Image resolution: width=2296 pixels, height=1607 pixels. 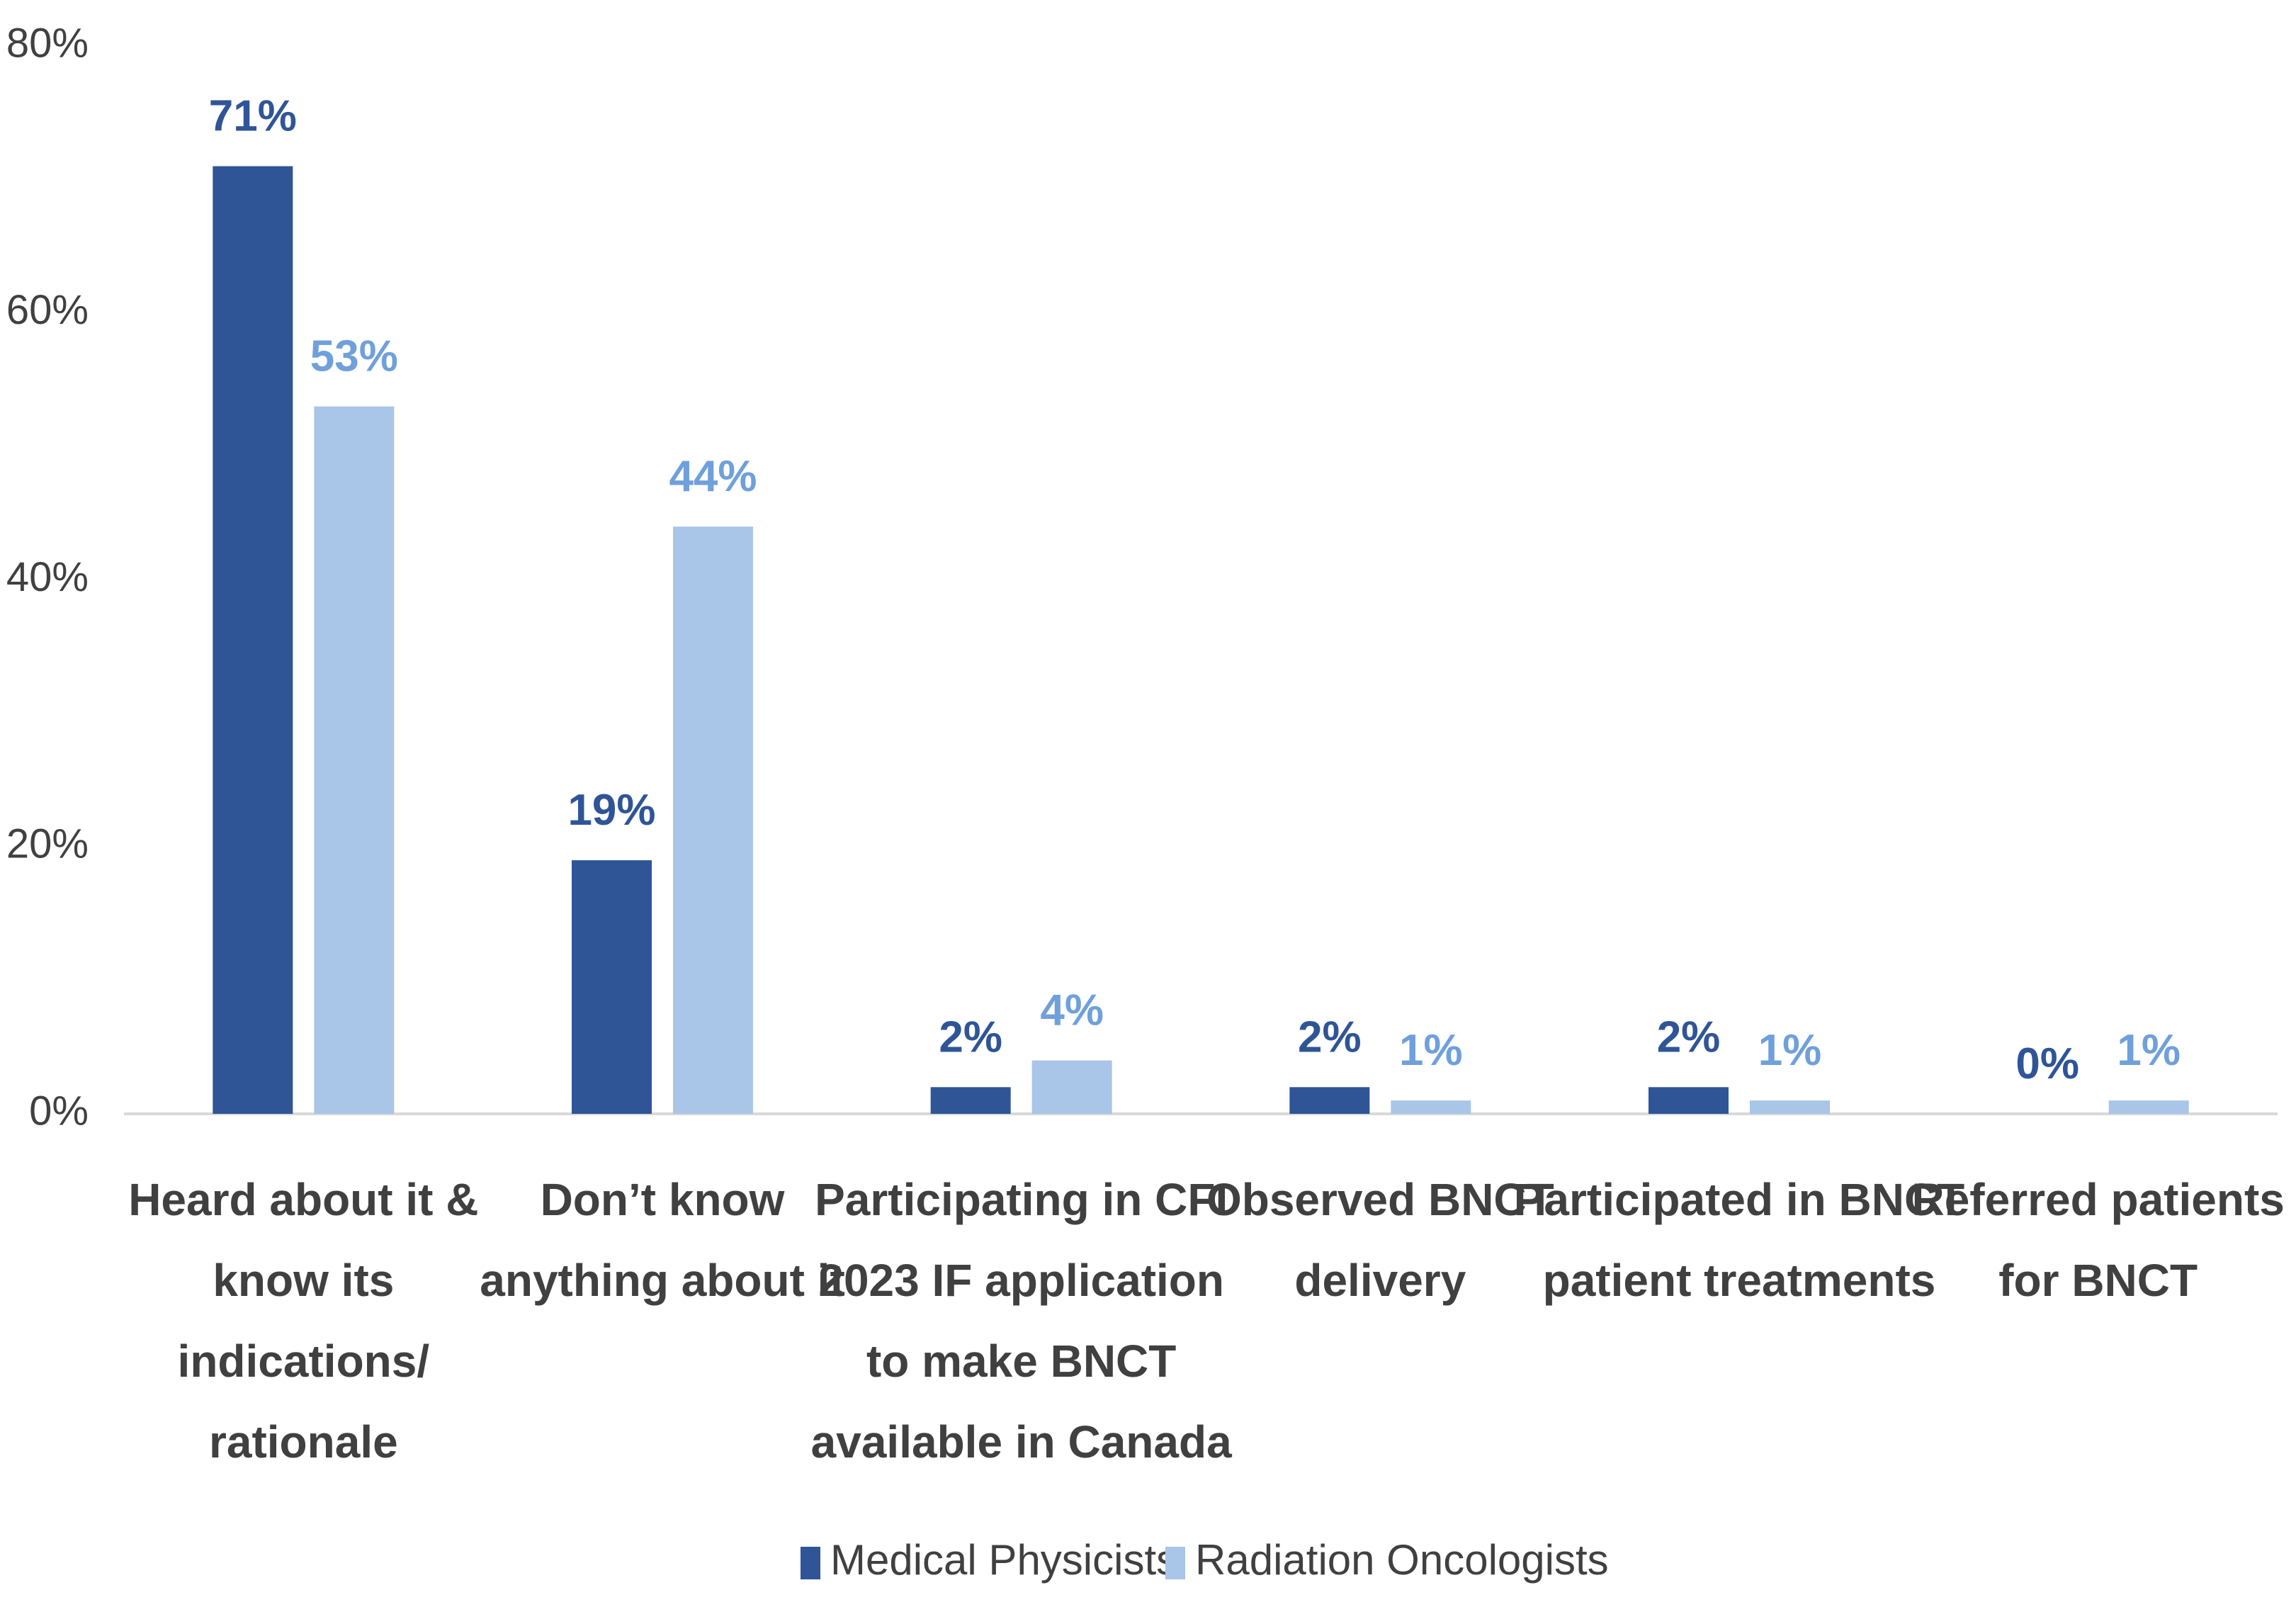 I want to click on x-category-label-line: patient treatments, so click(x=1739, y=1280).